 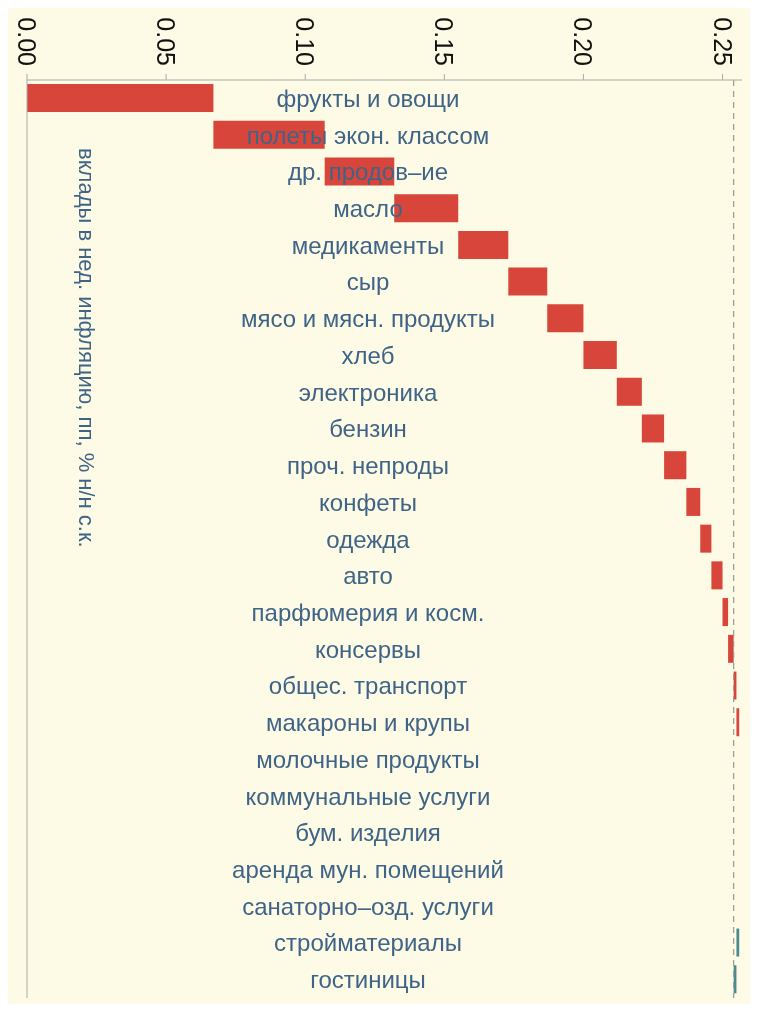 I want to click on y-tick-label: конфеты, so click(x=368, y=502).